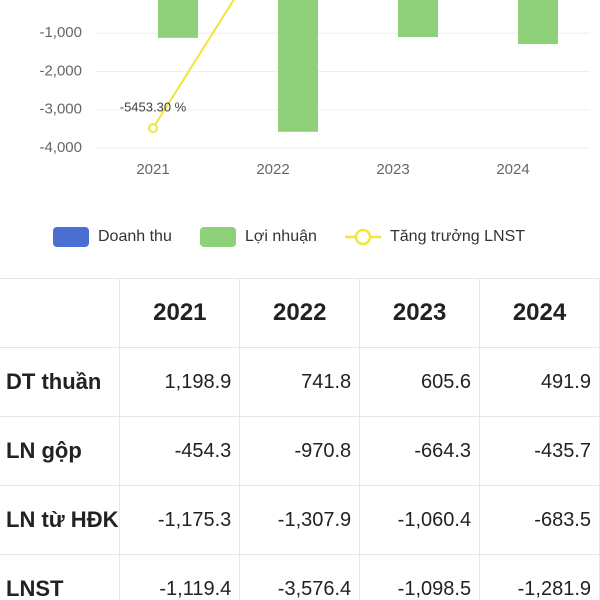 The height and width of the screenshot is (600, 600). Describe the element at coordinates (539, 313) in the screenshot. I see `header-cell: 2024` at that location.